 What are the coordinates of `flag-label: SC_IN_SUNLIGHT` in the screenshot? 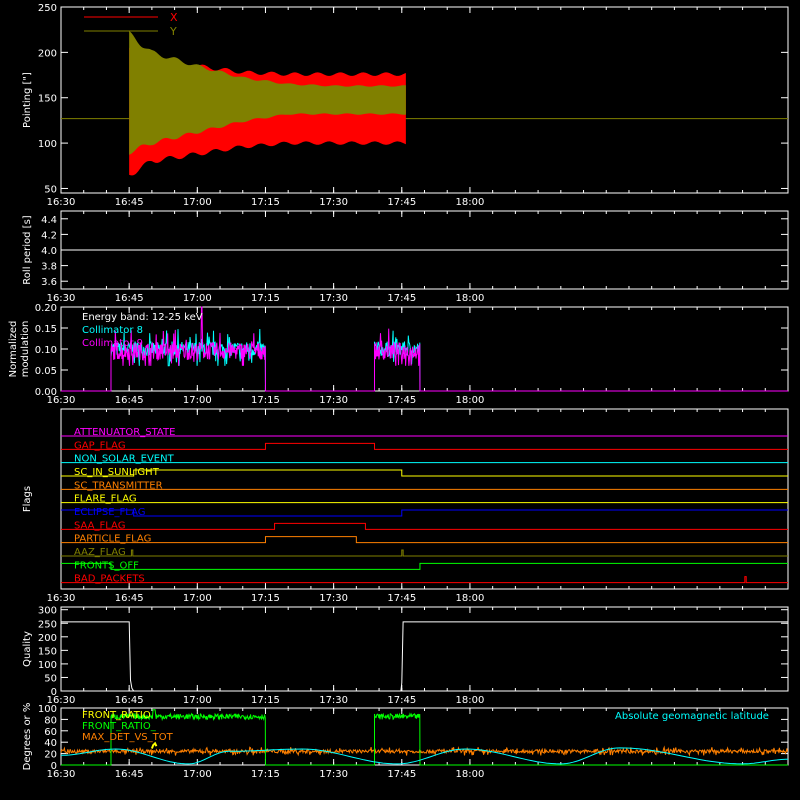 It's located at (117, 472).